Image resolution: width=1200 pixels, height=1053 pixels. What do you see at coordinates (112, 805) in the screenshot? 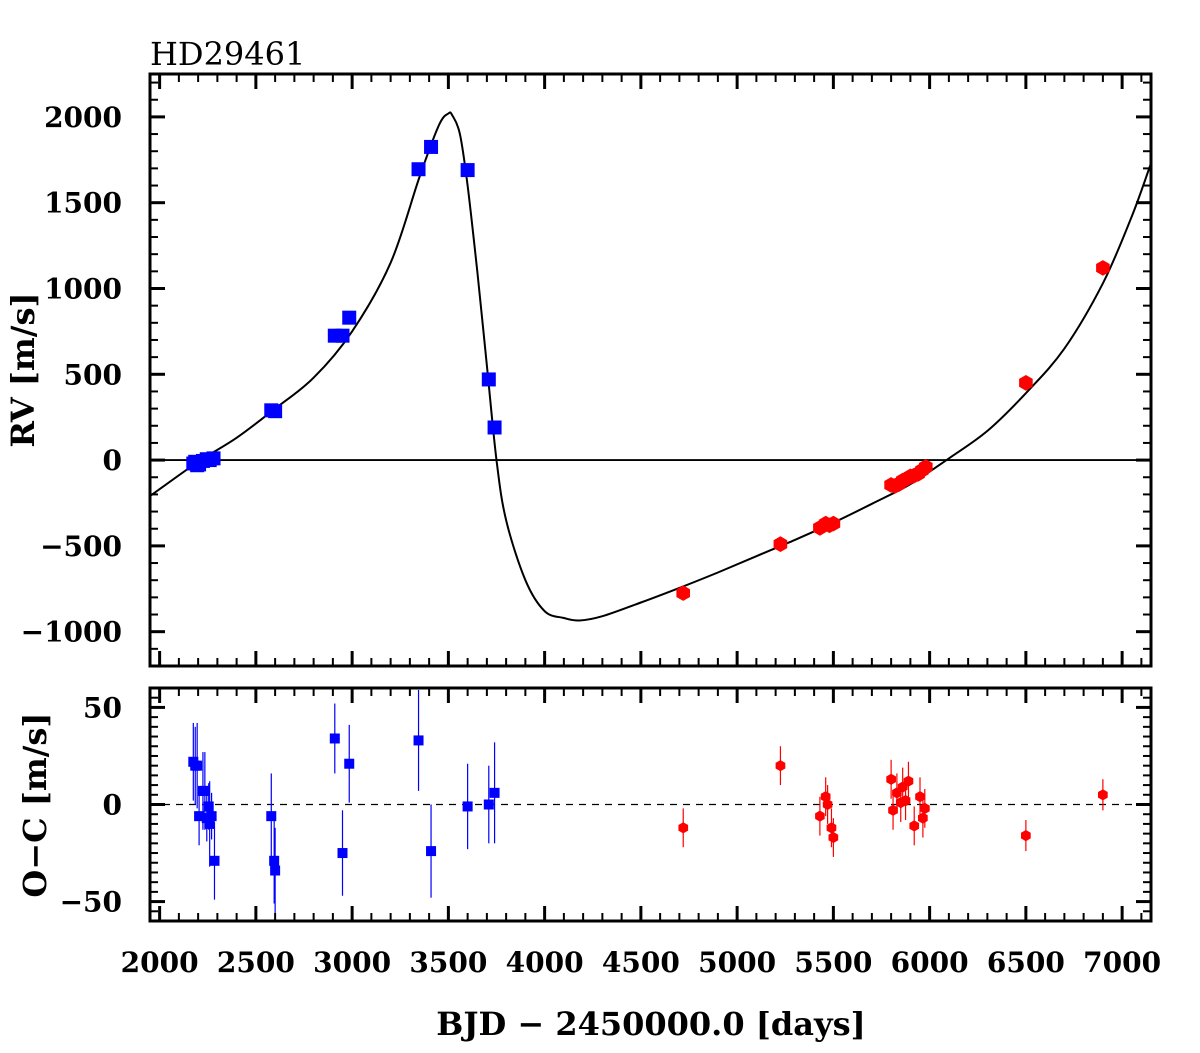
I see `residual-y-tick-label: 0` at bounding box center [112, 805].